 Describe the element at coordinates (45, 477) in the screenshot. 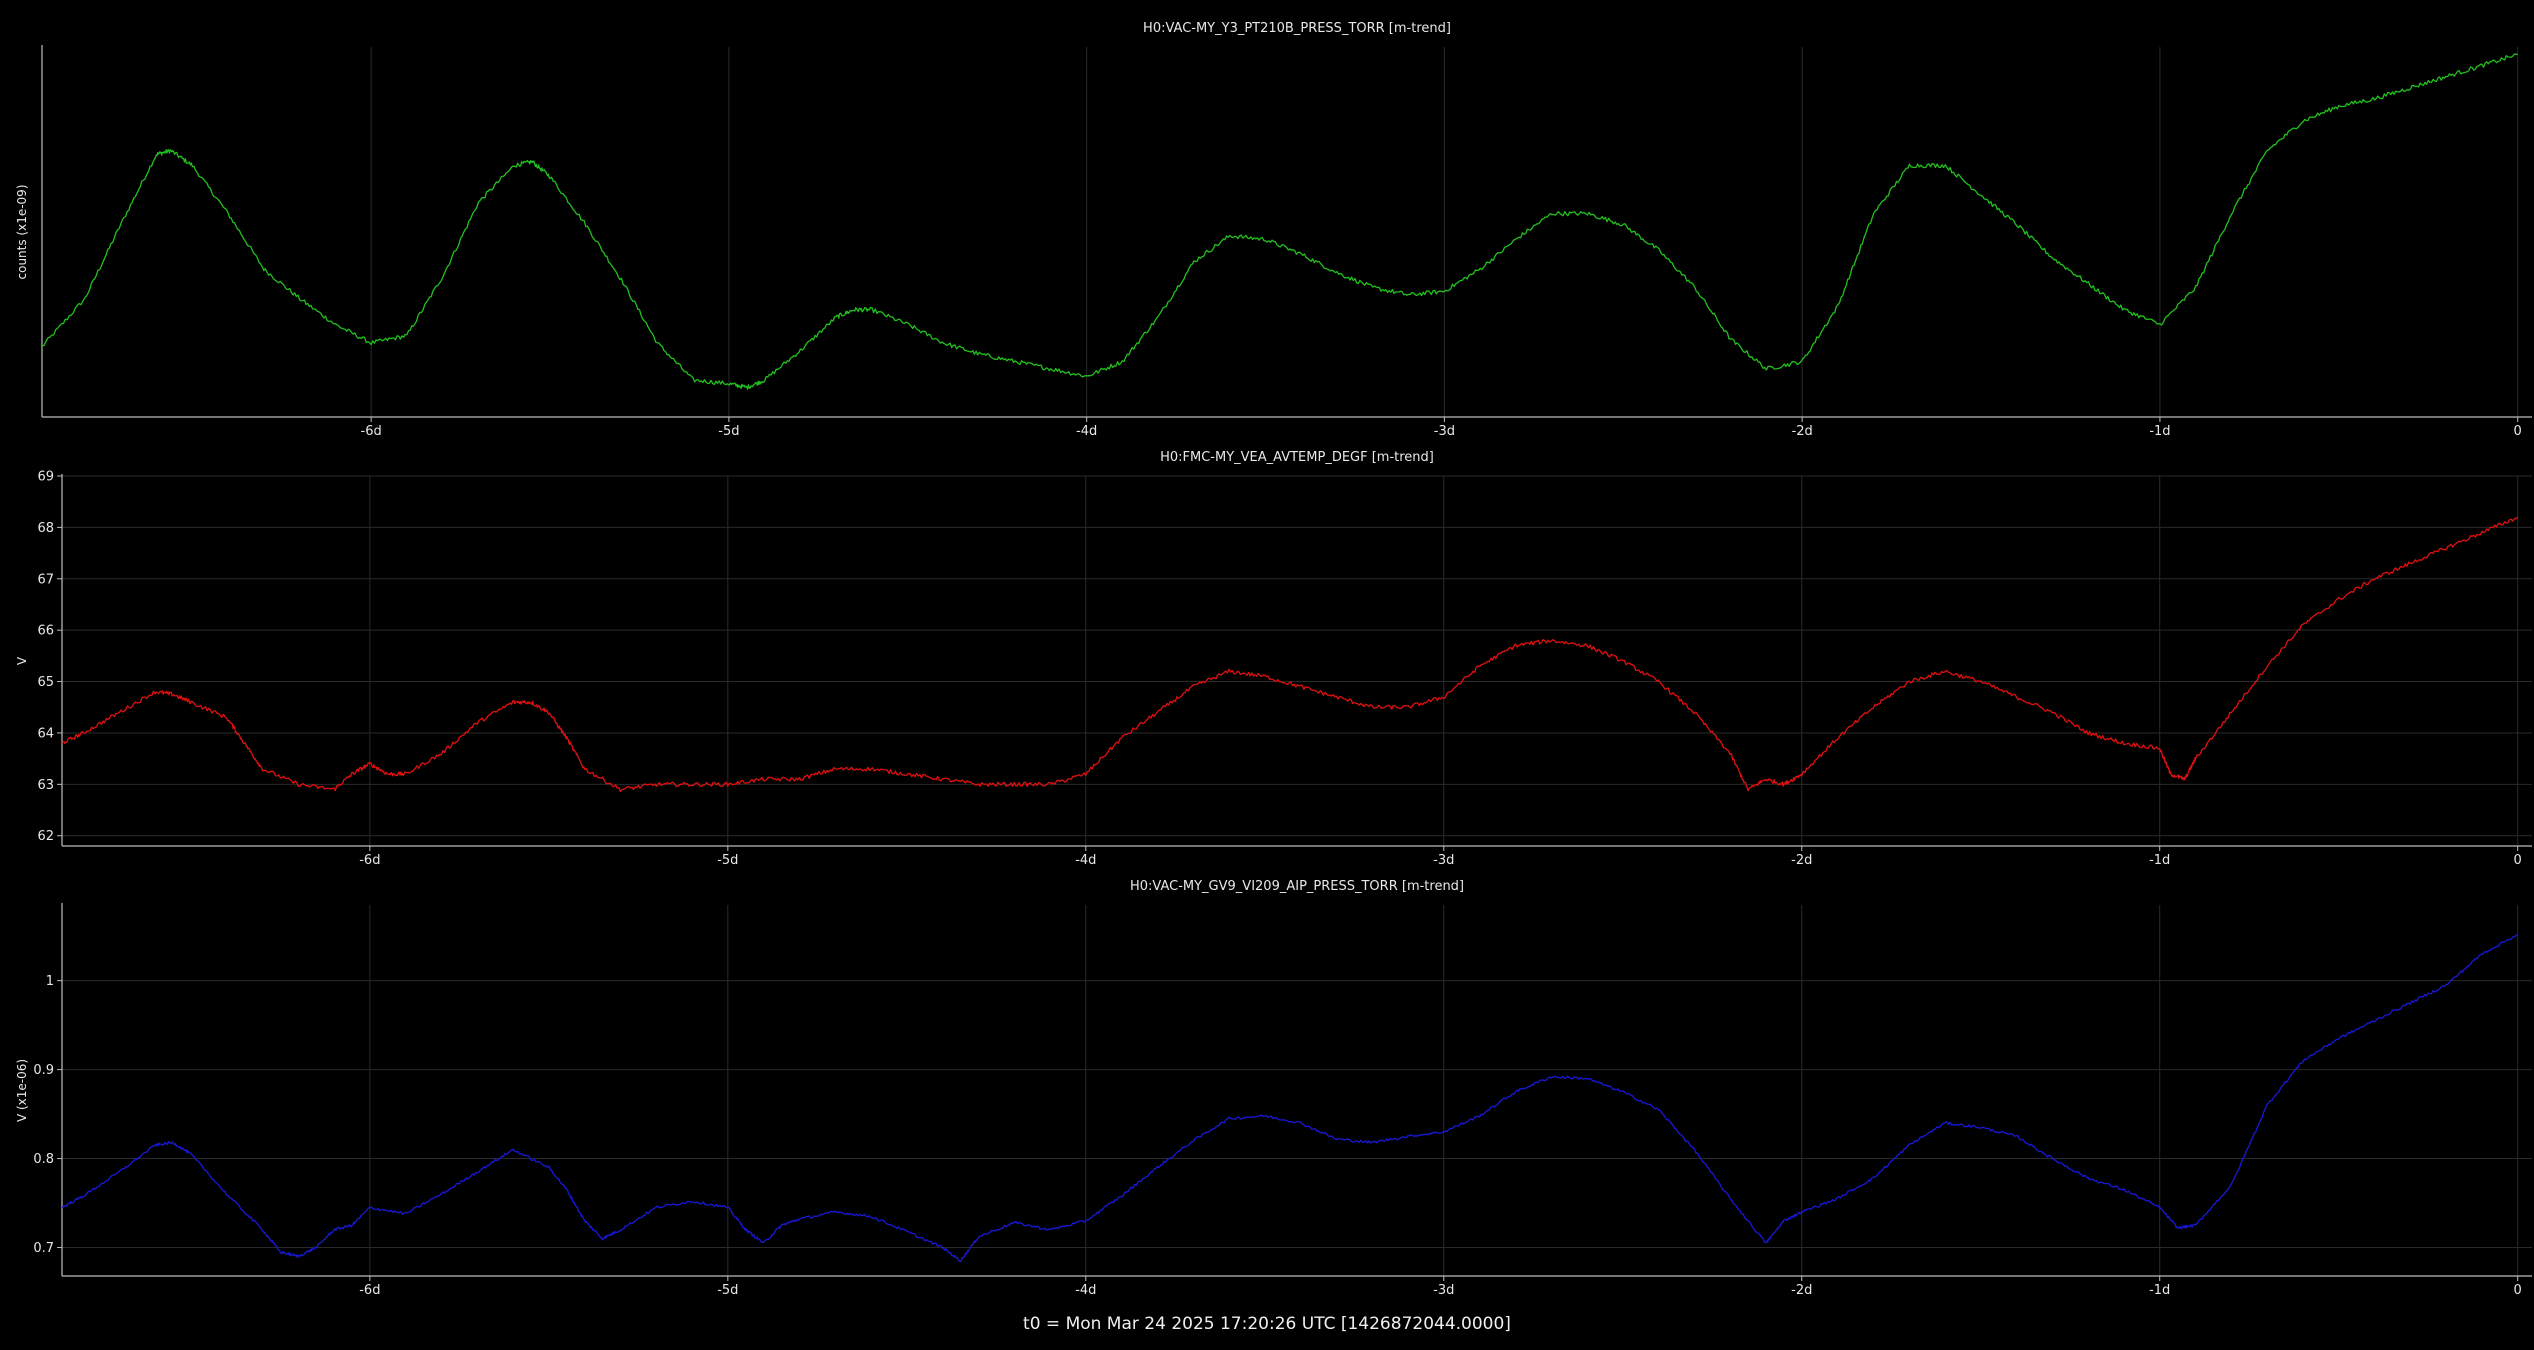

I see `y-tick-label: 69` at that location.